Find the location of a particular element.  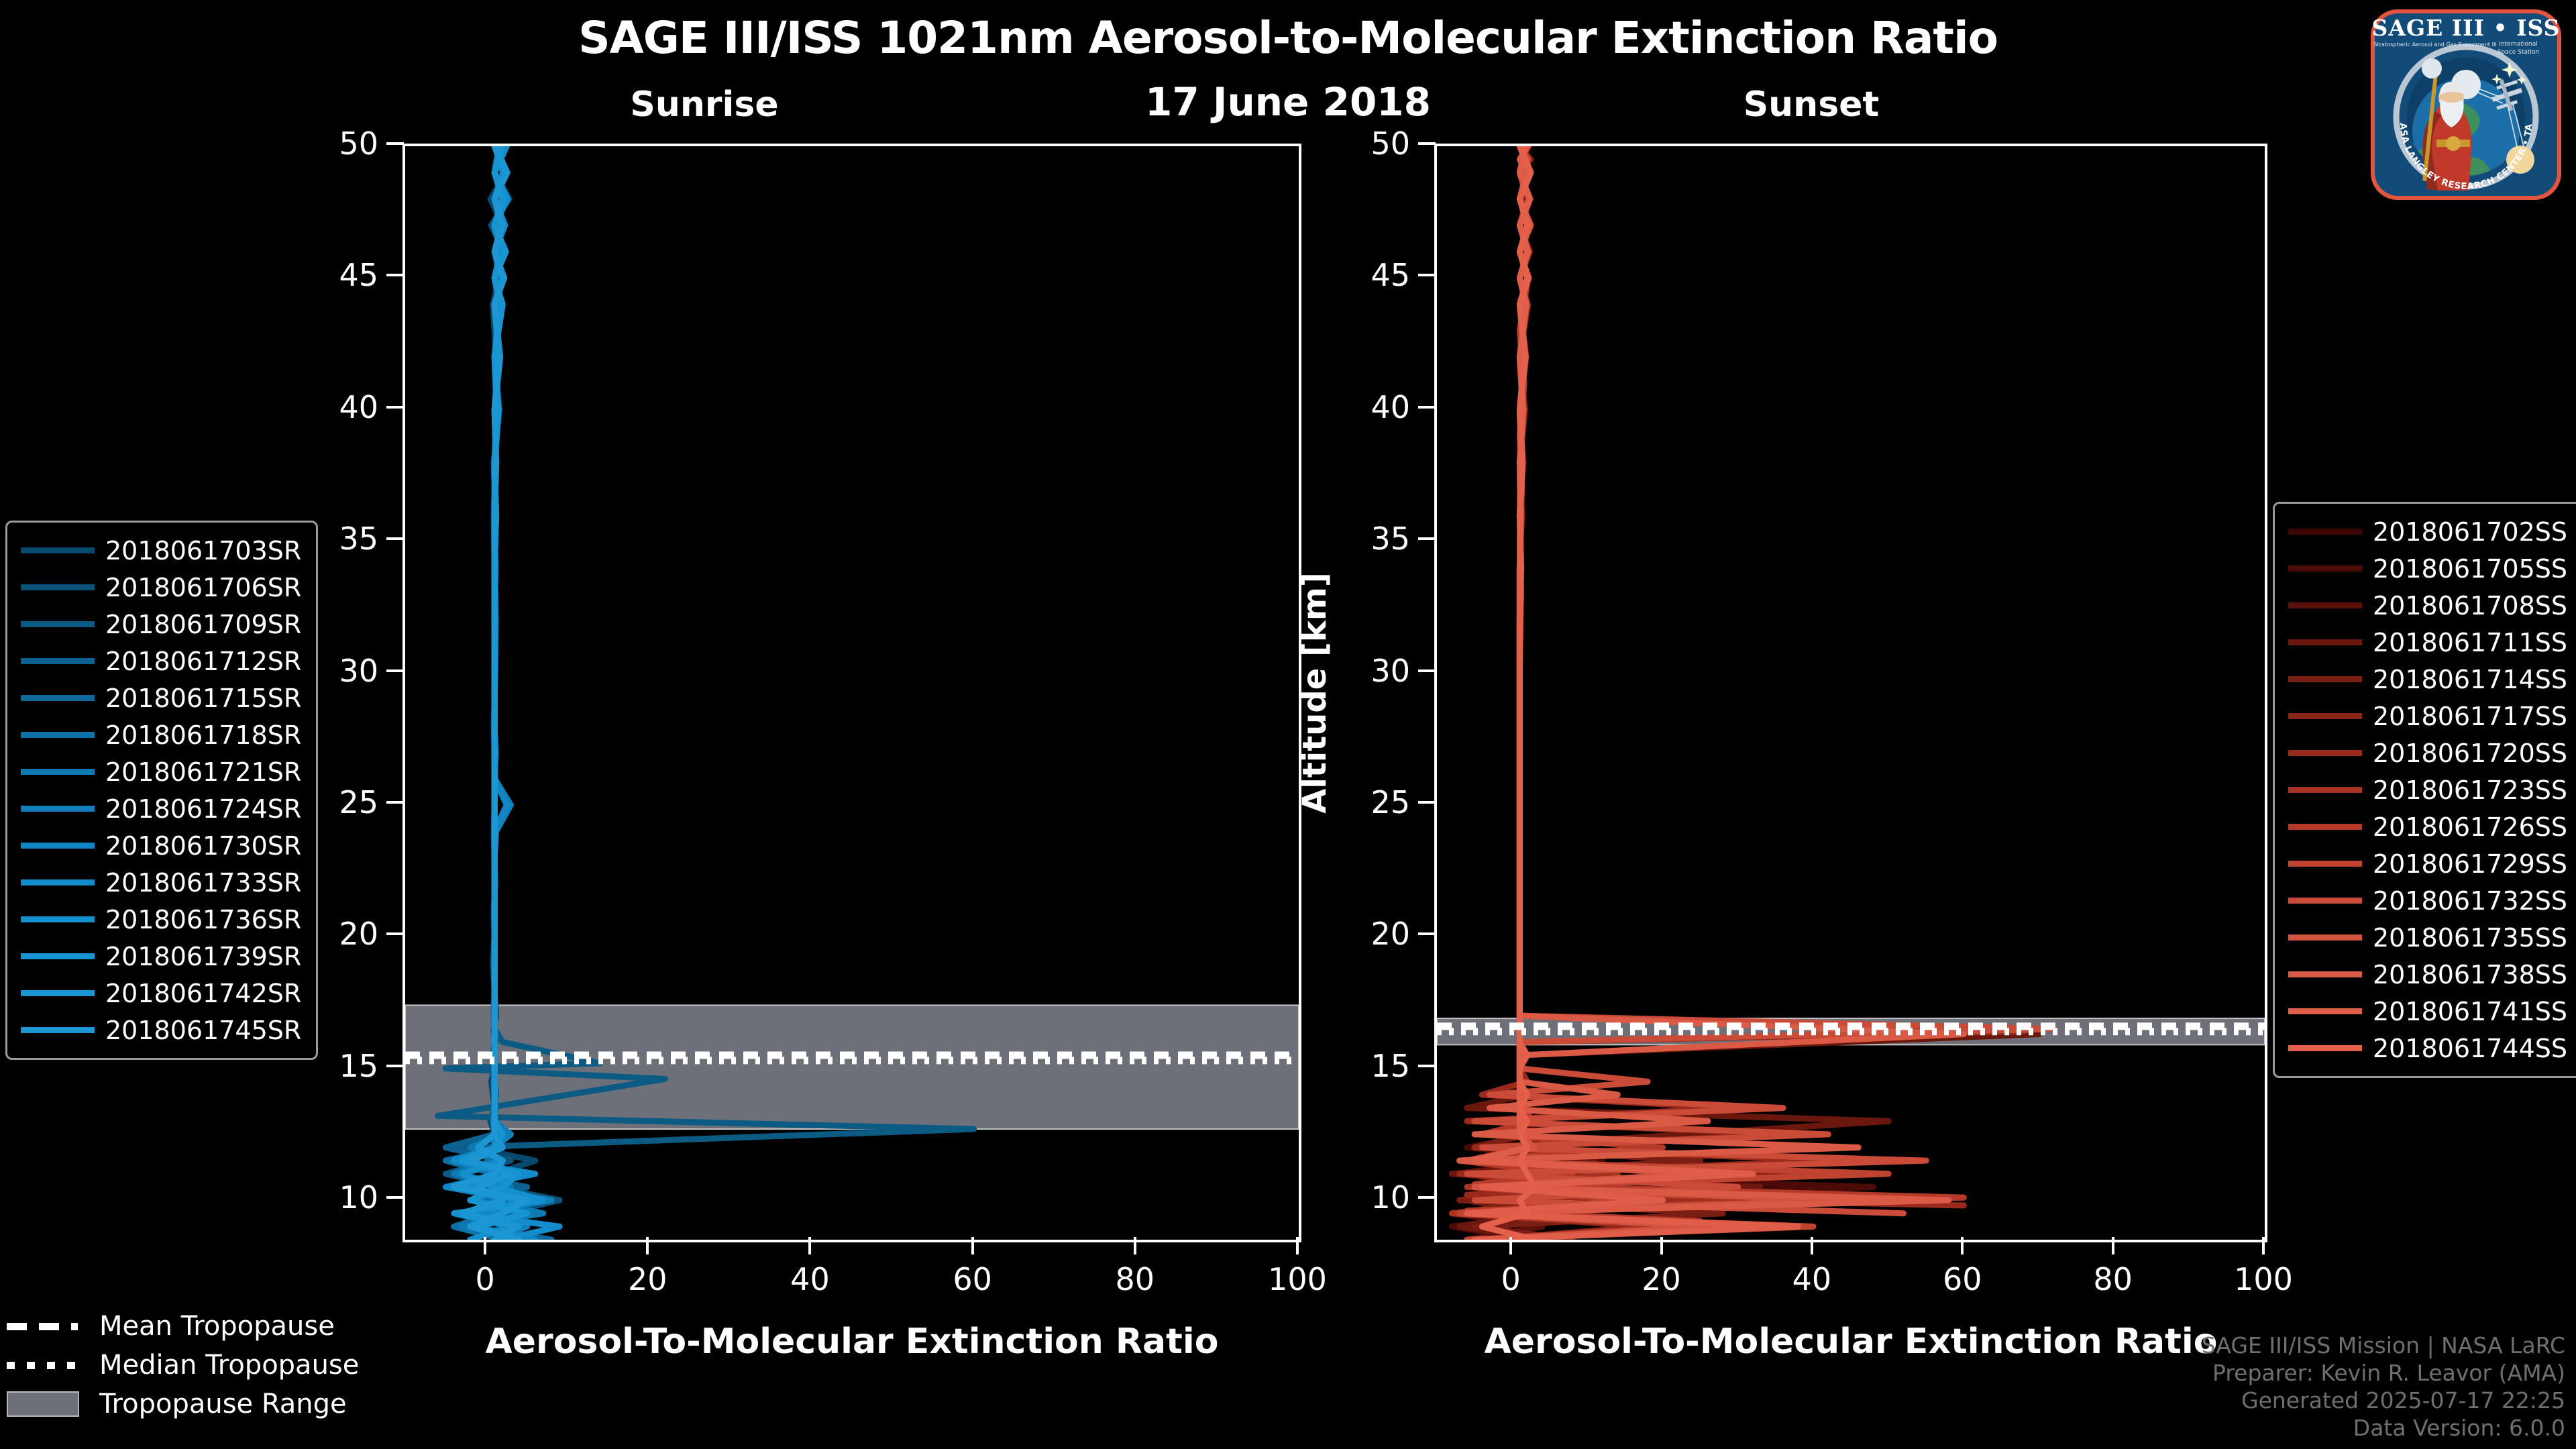

legend-item-label: 2018061730SR is located at coordinates (203, 845).